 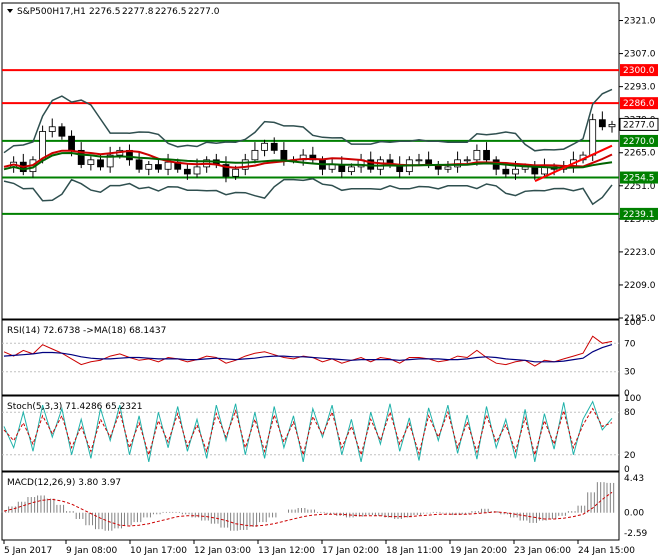 What do you see at coordinates (51, 12) in the screenshot?
I see `symbol-header: S&P500H17,H1` at bounding box center [51, 12].